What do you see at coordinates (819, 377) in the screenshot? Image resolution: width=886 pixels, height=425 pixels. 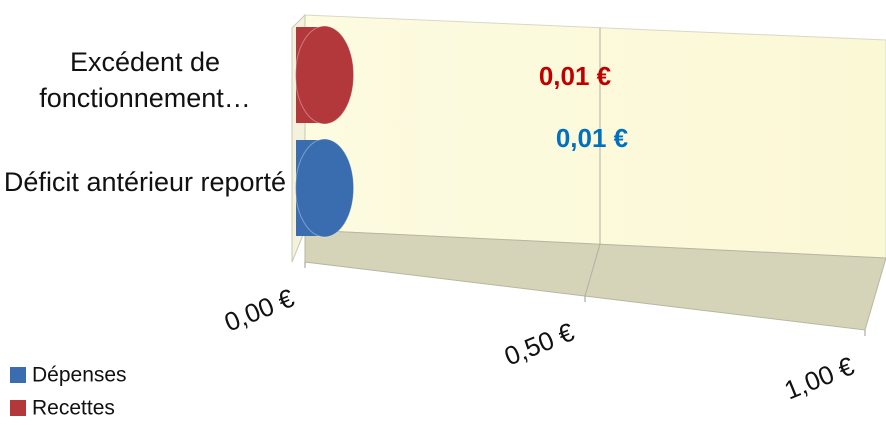 I see `x-tick-label: 1,00 €` at bounding box center [819, 377].